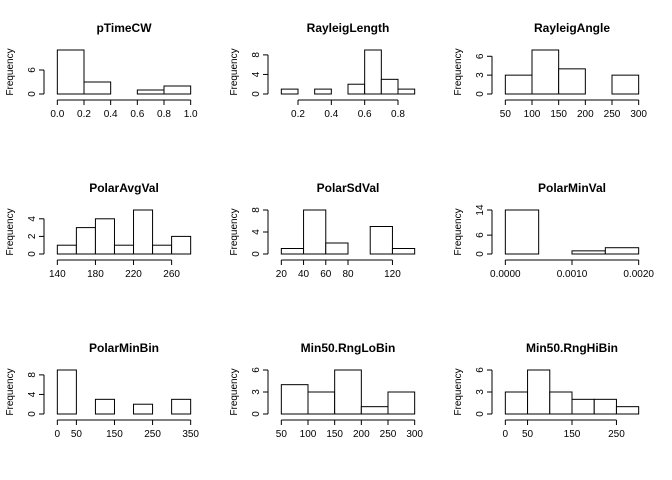 Image resolution: width=672 pixels, height=480 pixels. What do you see at coordinates (32, 236) in the screenshot?
I see `y-tick-label: 2` at bounding box center [32, 236].